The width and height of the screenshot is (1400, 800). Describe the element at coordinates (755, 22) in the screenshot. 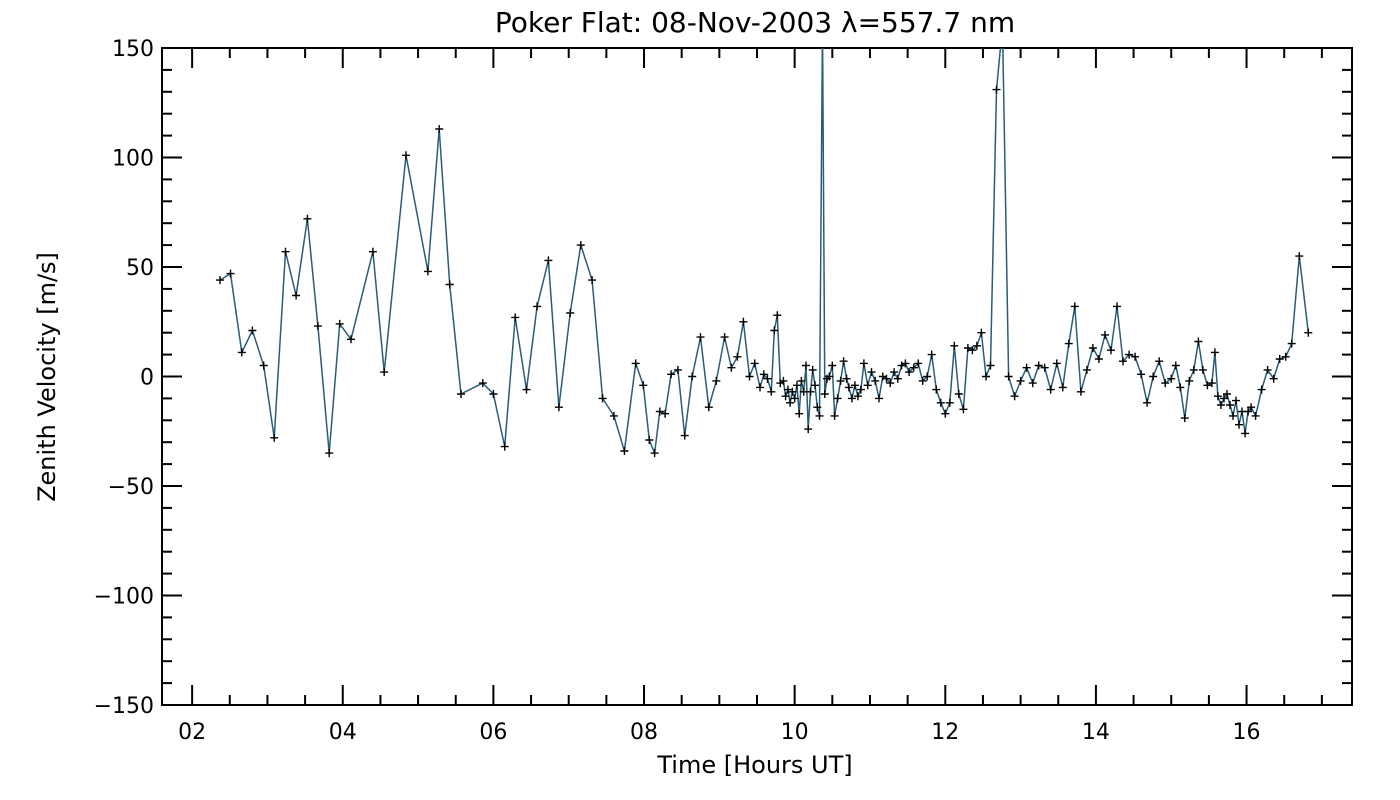

I see `chart-title: Poker Flat: 08-Nov-2003 λ=557.7 nm` at that location.